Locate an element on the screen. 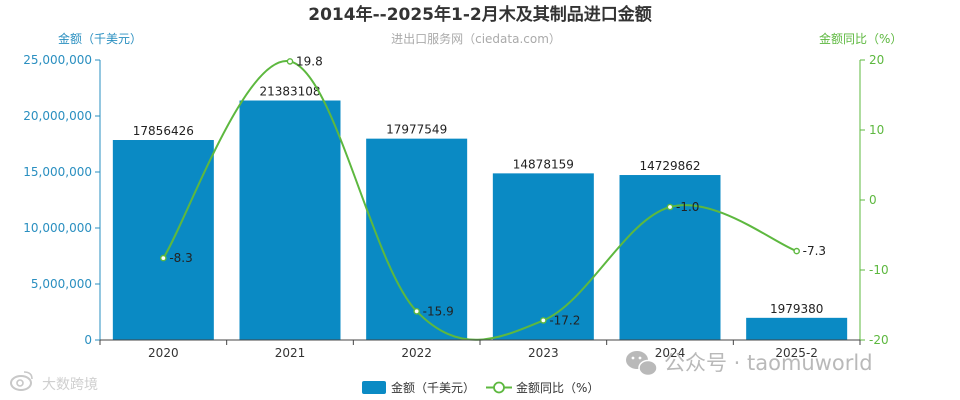 The height and width of the screenshot is (400, 960). weibo-icon is located at coordinates (21, 381).